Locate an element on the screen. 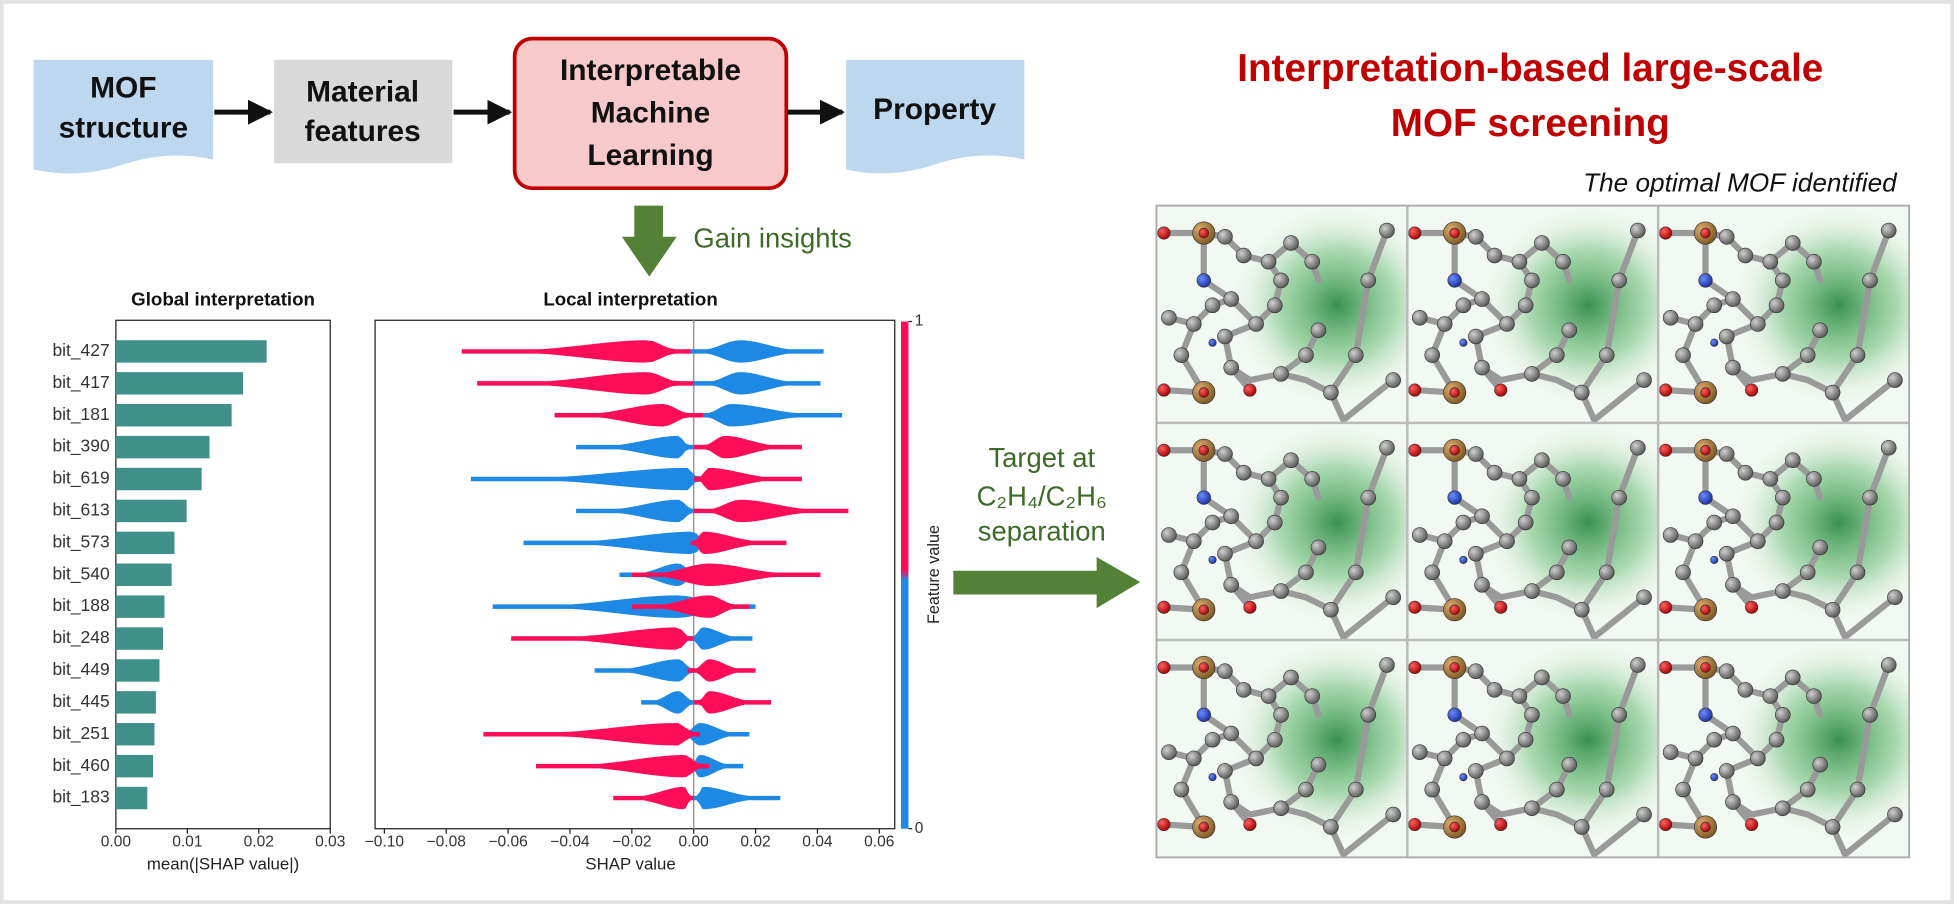  y-tick-label: bit_251 is located at coordinates (80, 733).